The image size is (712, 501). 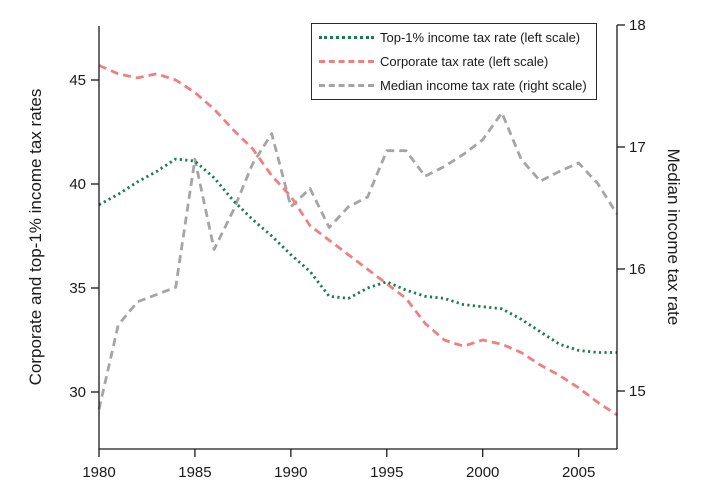 What do you see at coordinates (77, 288) in the screenshot?
I see `y-left-tick-label: 35` at bounding box center [77, 288].